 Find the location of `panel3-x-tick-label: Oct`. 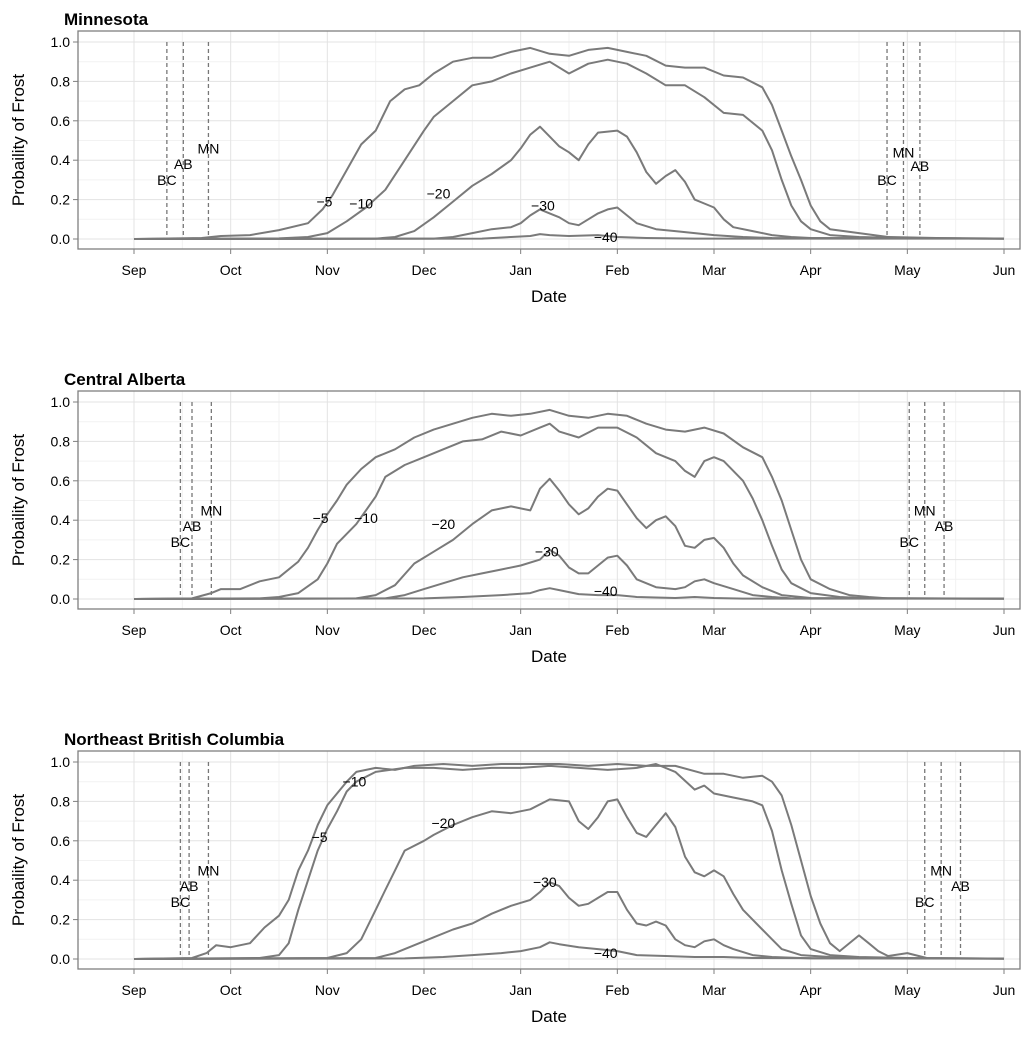

panel3-x-tick-label: Oct is located at coordinates (231, 990).